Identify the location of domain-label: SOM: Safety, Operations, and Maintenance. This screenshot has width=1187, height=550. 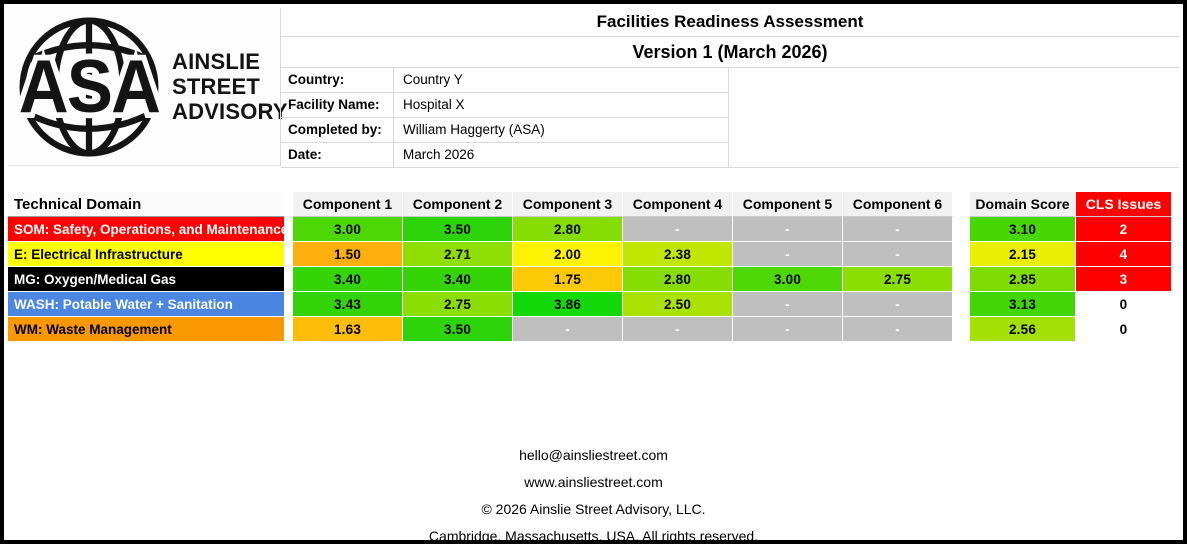
(146, 229).